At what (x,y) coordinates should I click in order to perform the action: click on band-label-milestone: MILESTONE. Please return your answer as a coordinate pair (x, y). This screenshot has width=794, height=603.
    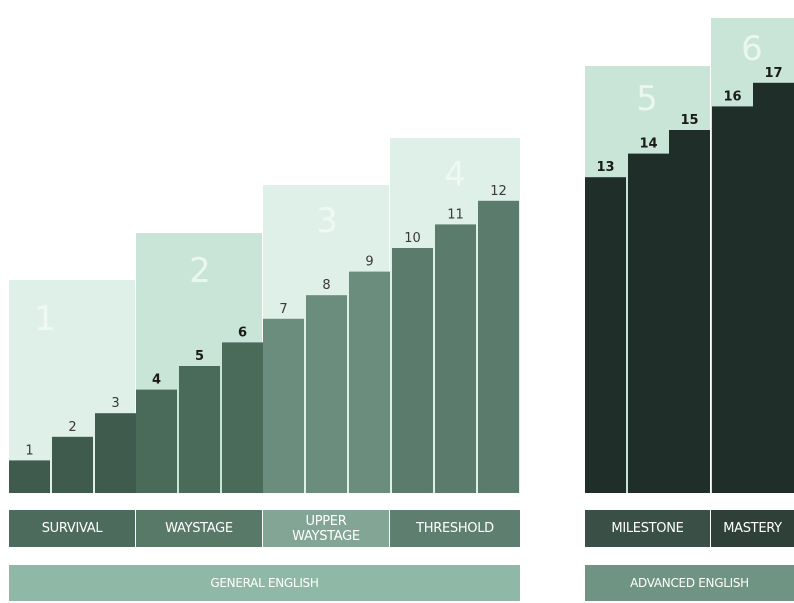
    Looking at the image, I should click on (647, 528).